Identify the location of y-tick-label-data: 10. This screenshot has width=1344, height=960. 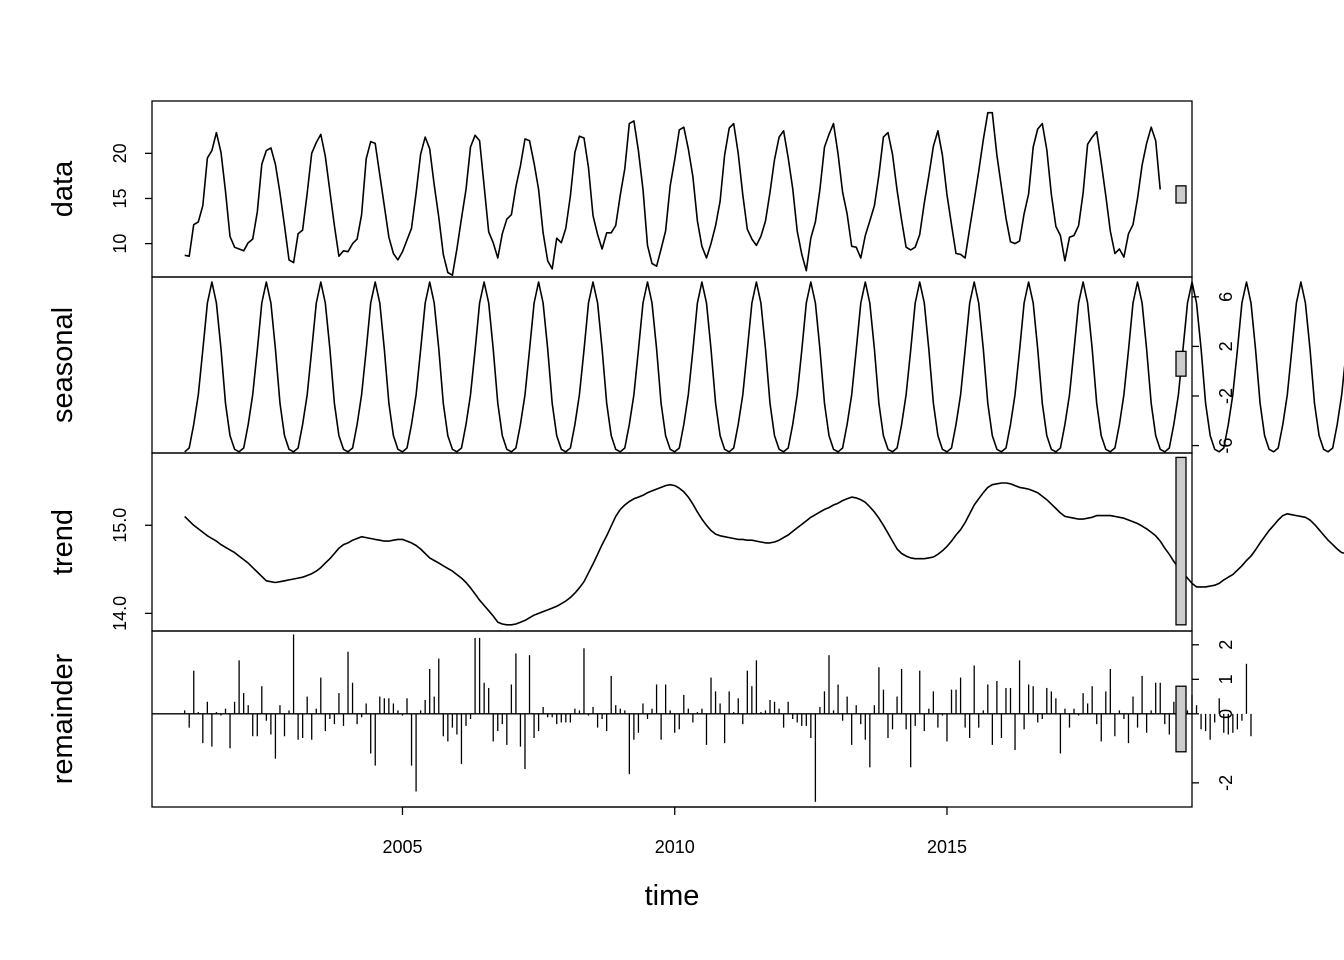
(120, 244).